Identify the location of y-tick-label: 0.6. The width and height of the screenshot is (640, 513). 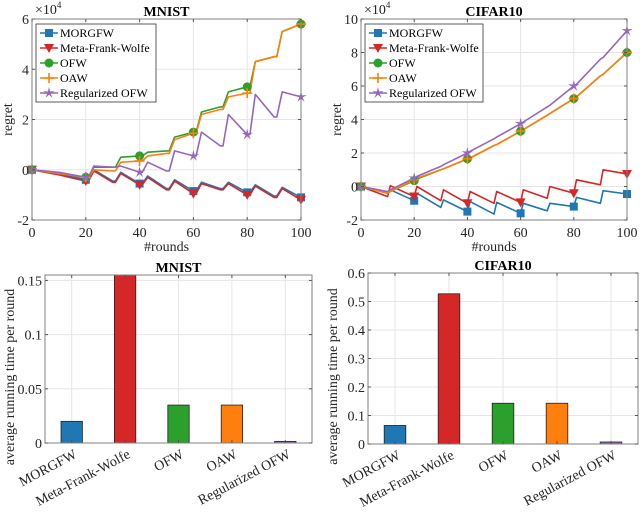
(357, 274).